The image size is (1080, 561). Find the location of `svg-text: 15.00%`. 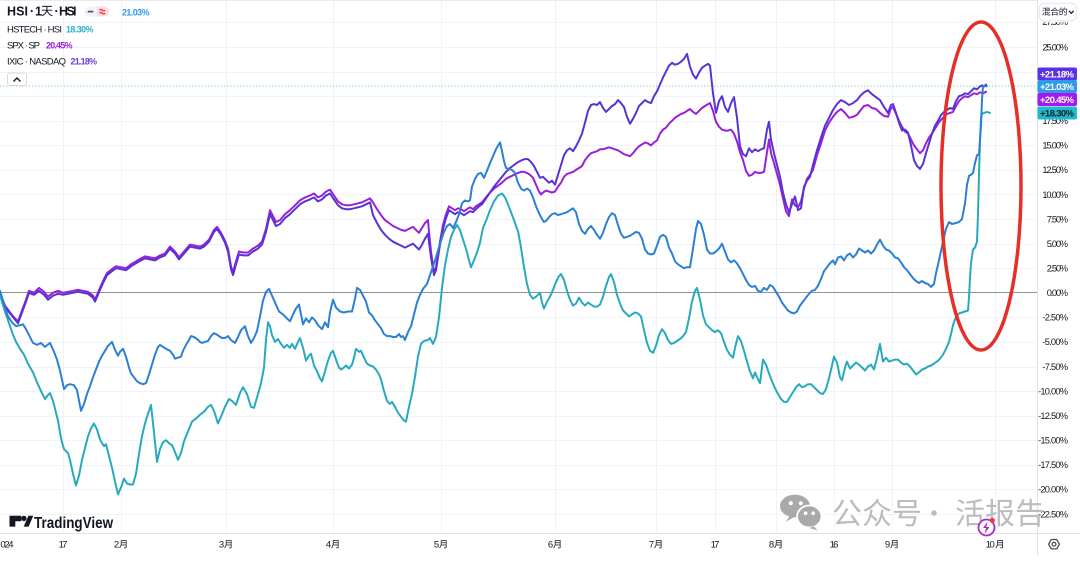

svg-text: 15.00% is located at coordinates (1055, 146).